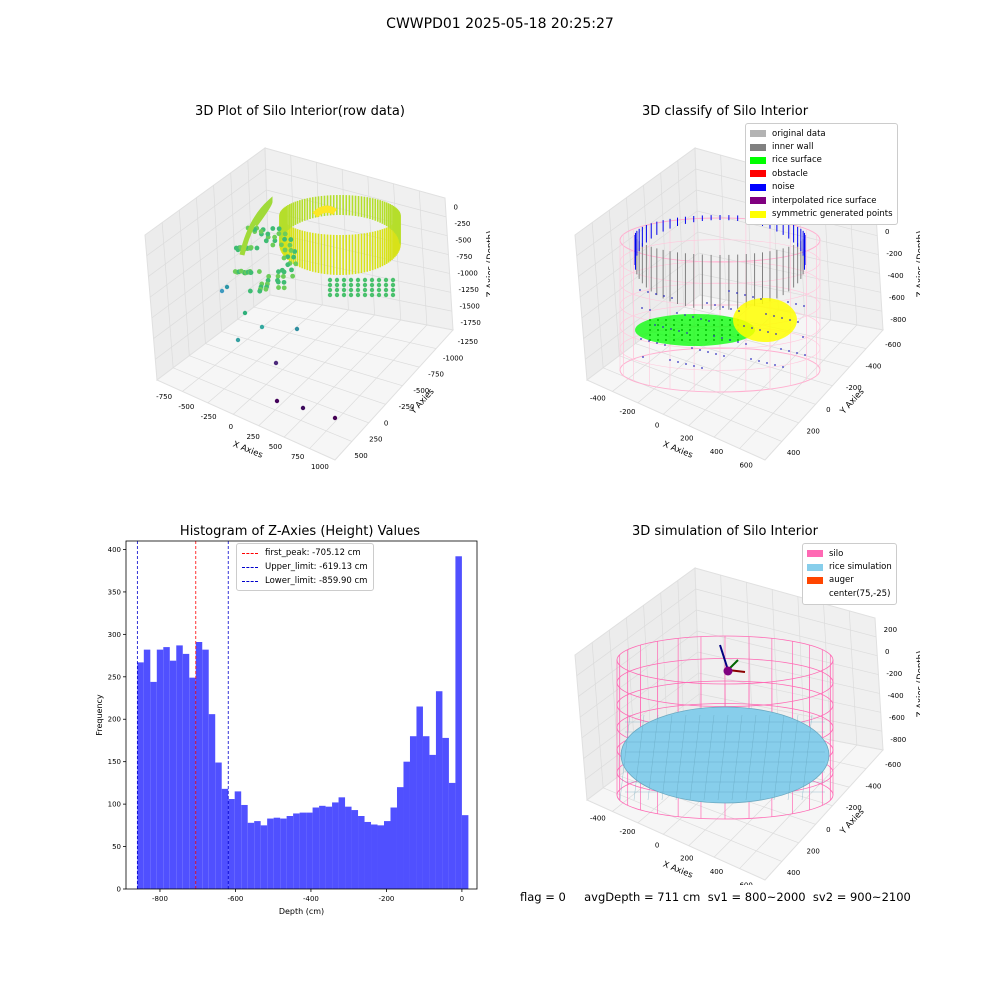 This screenshot has height=1000, width=1000. Describe the element at coordinates (305, 553) in the screenshot. I see `legend-item: first_peak: -705.12 cm` at that location.